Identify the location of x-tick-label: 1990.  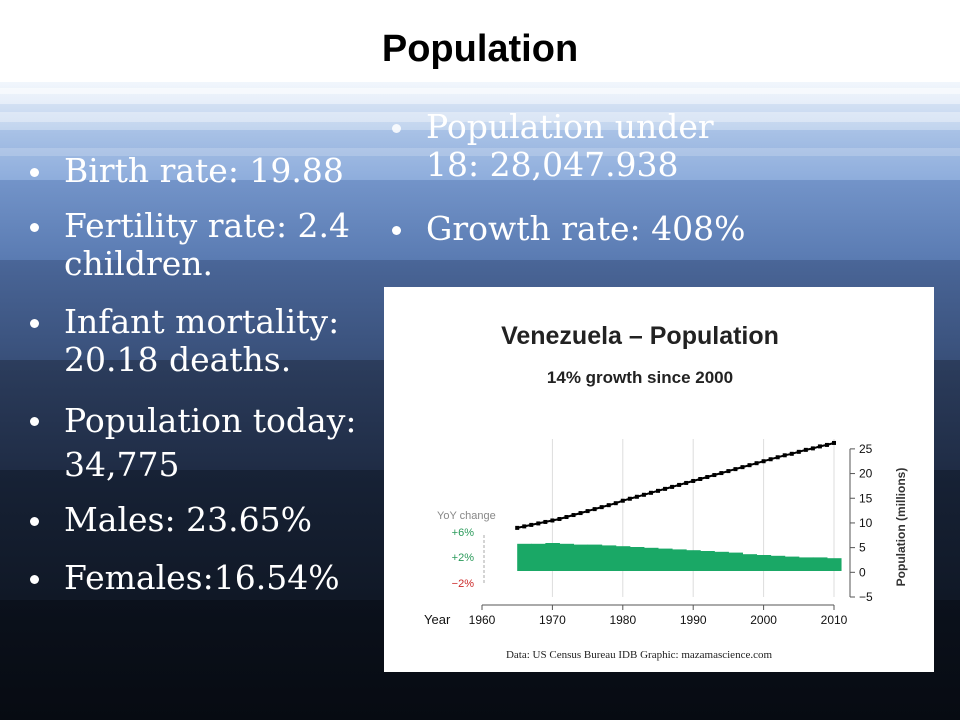
(693, 620).